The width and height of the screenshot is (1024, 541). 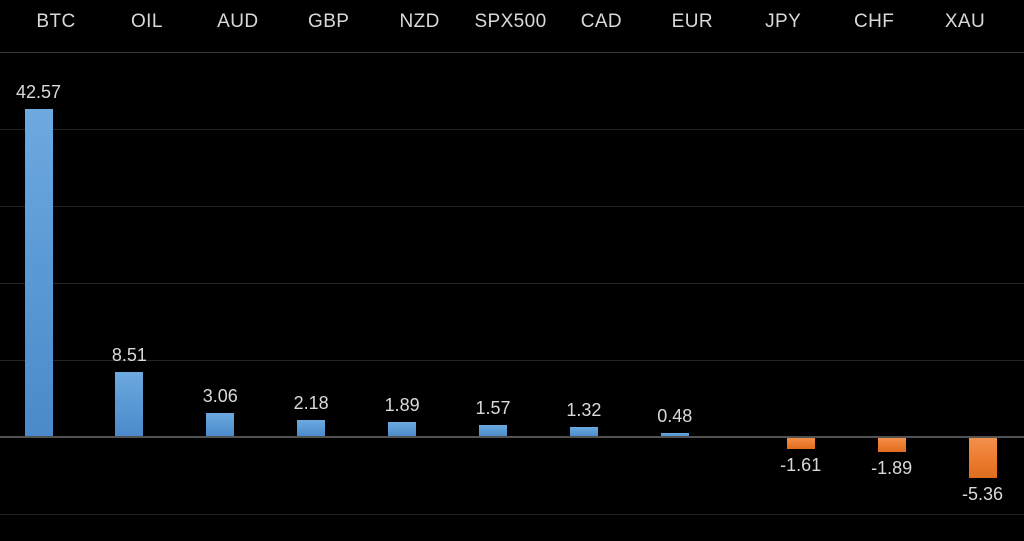 I want to click on bar-btc, so click(x=38, y=273).